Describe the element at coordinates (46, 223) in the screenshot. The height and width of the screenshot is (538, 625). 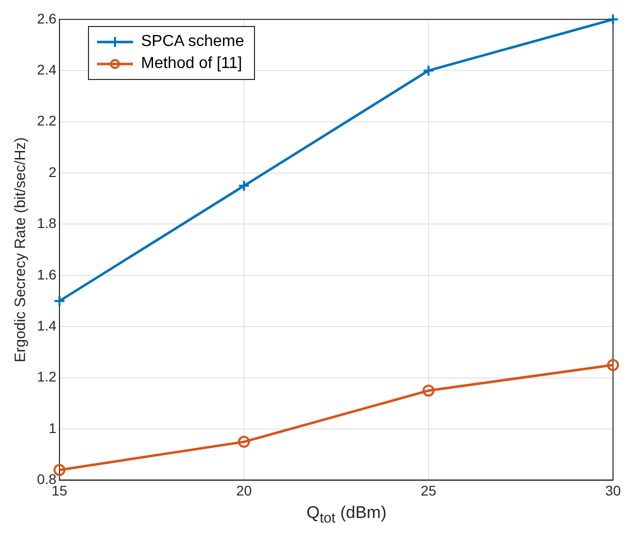
I see `y-tick-label: 1.8` at that location.